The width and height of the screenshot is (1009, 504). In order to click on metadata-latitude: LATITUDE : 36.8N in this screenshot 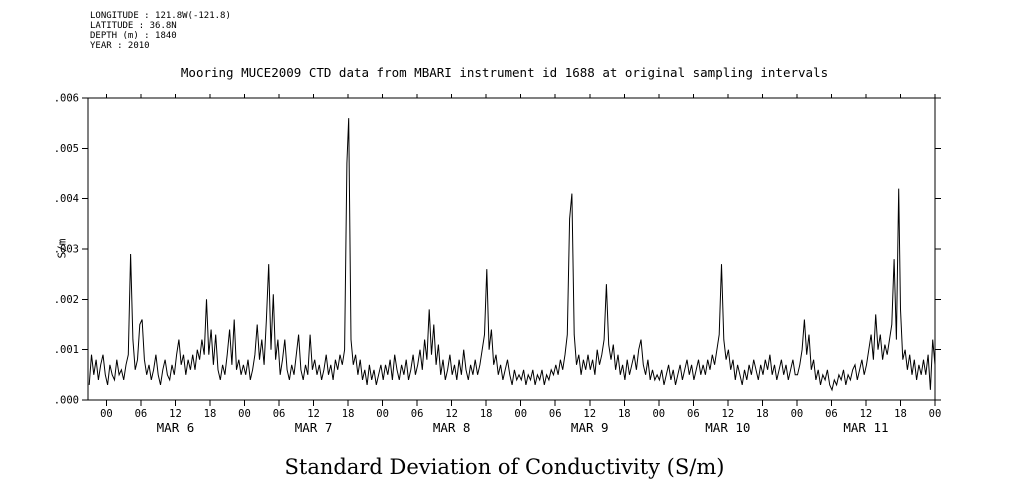, I will do `click(133, 26)`.